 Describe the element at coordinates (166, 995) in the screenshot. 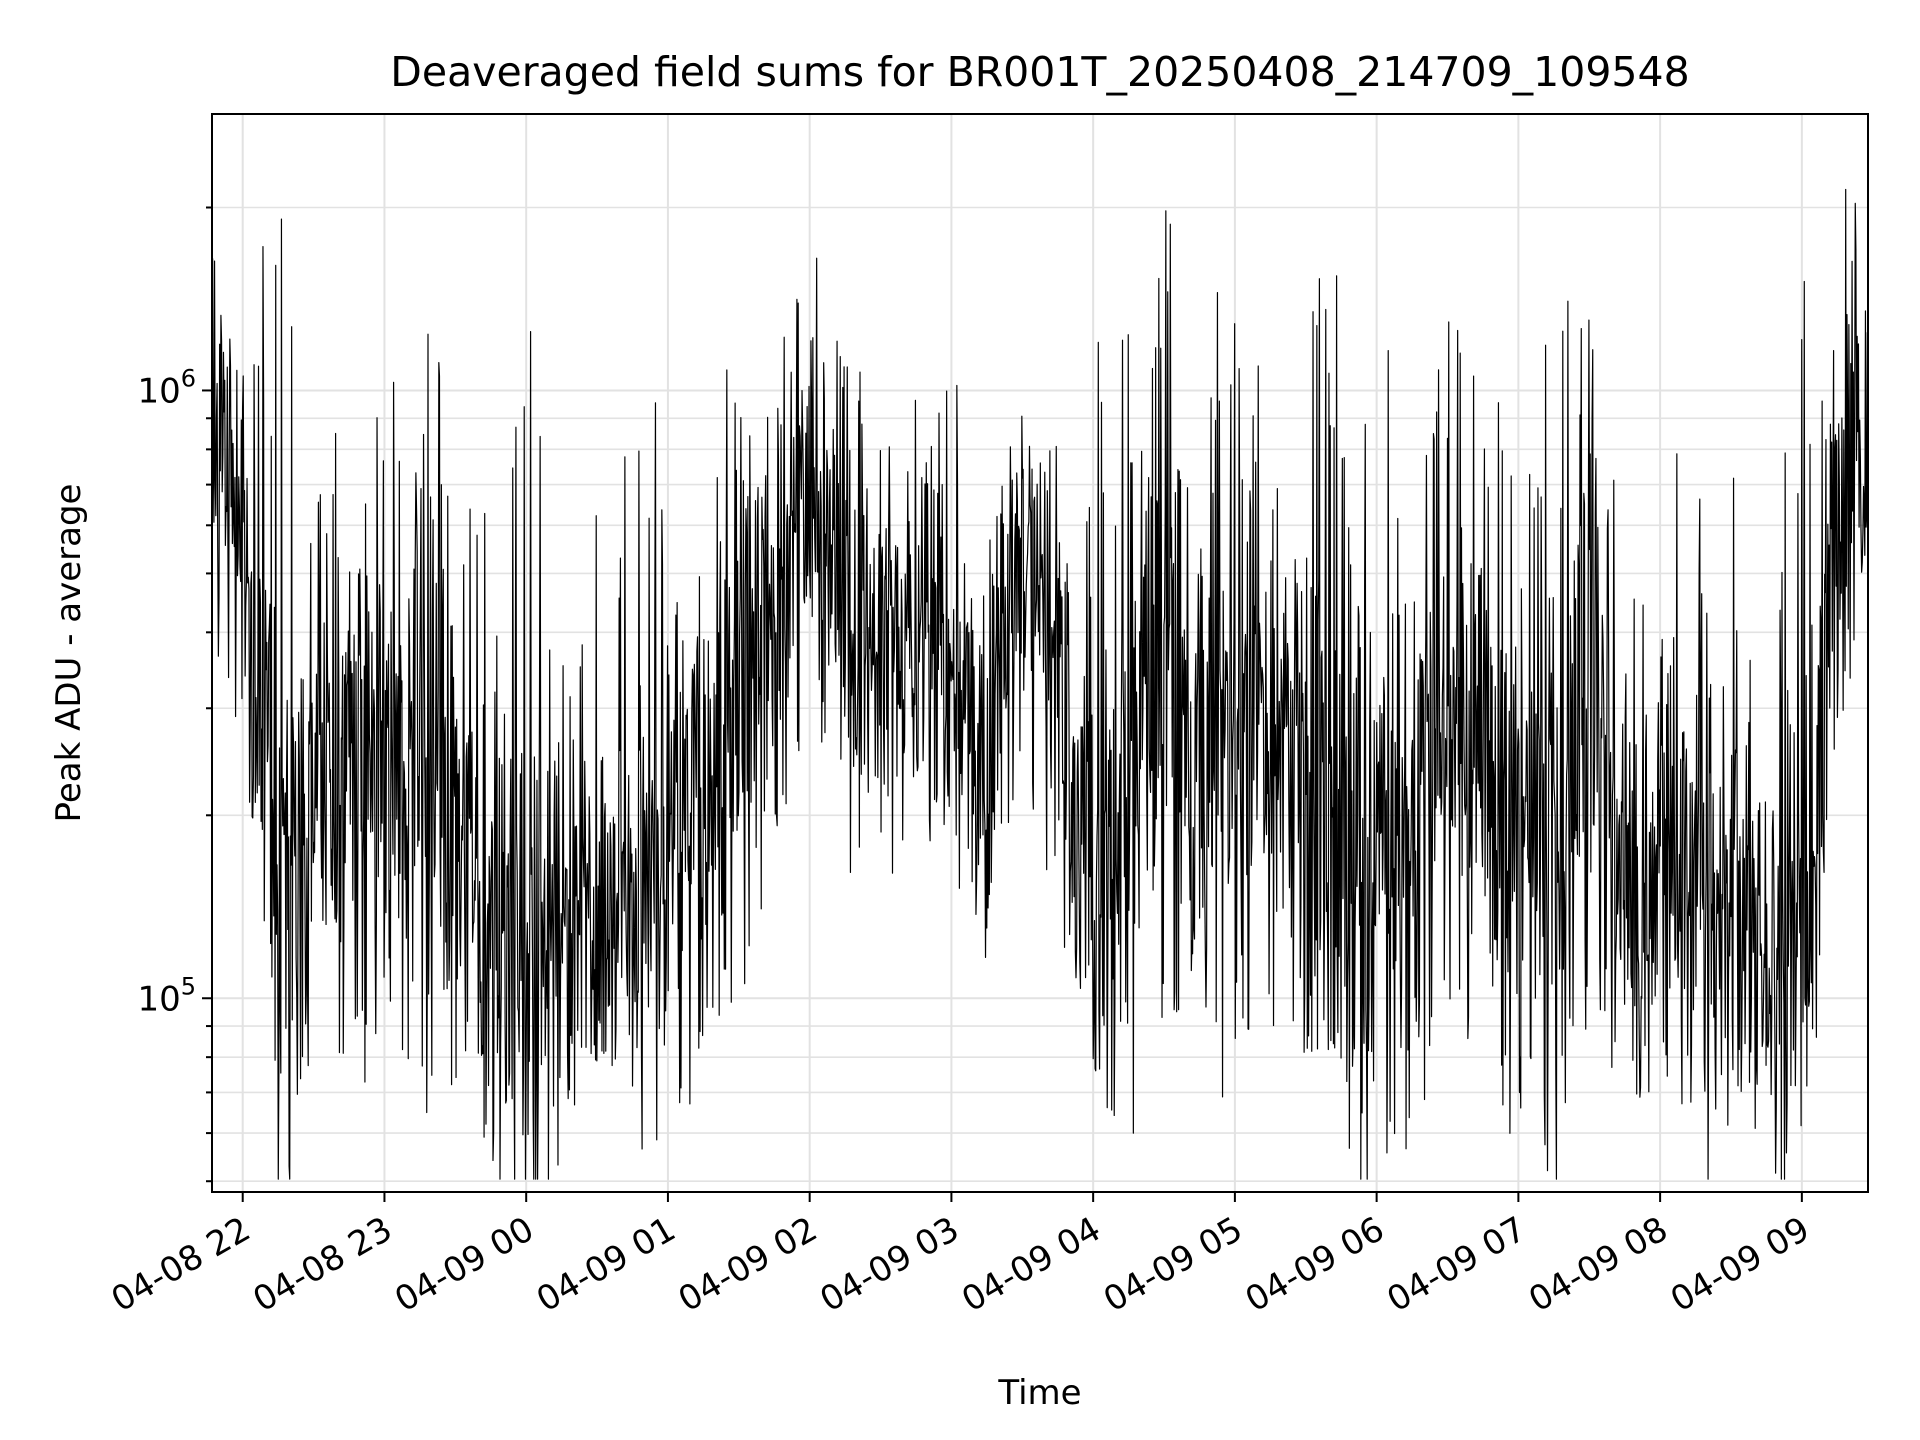

I see `y-tick-label: 10⁵` at that location.